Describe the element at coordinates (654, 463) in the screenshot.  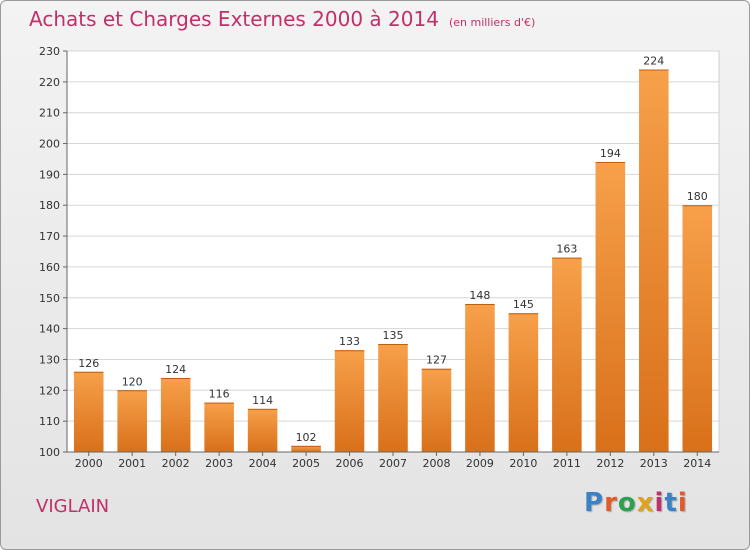
I see `x-tick-label: 2013` at that location.